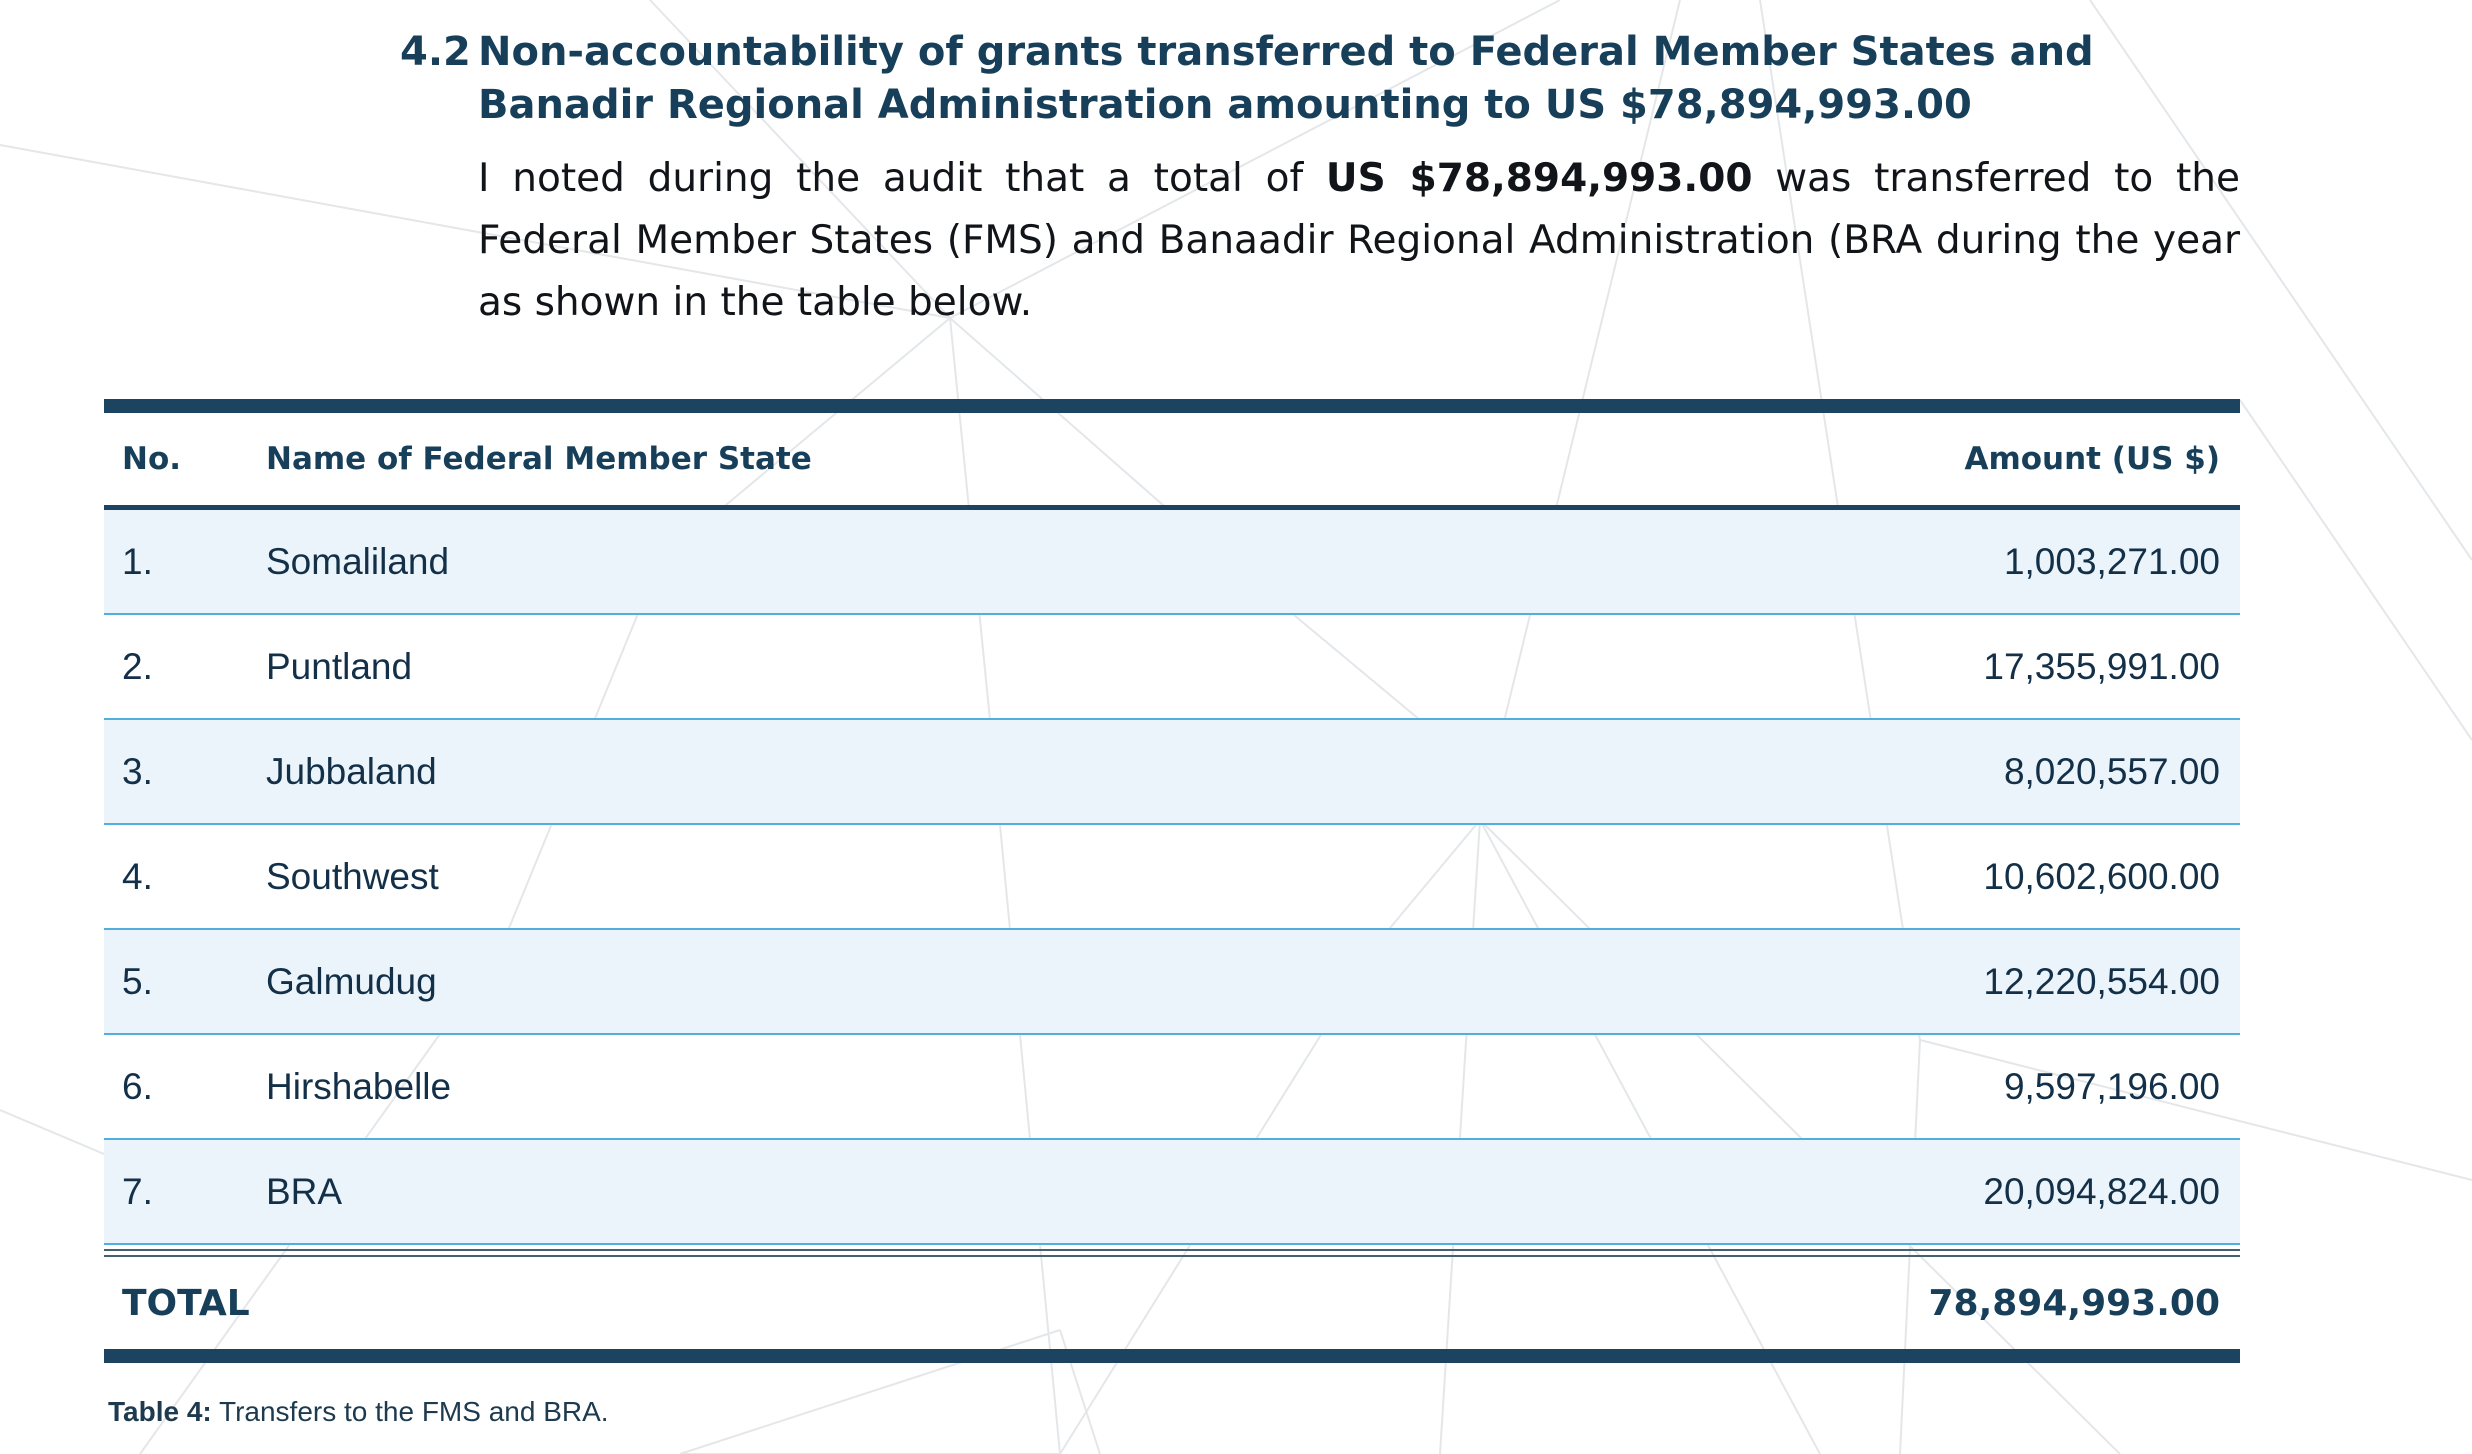 Image resolution: width=2472 pixels, height=1454 pixels. I want to click on total-label: TOTAL, so click(186, 1303).